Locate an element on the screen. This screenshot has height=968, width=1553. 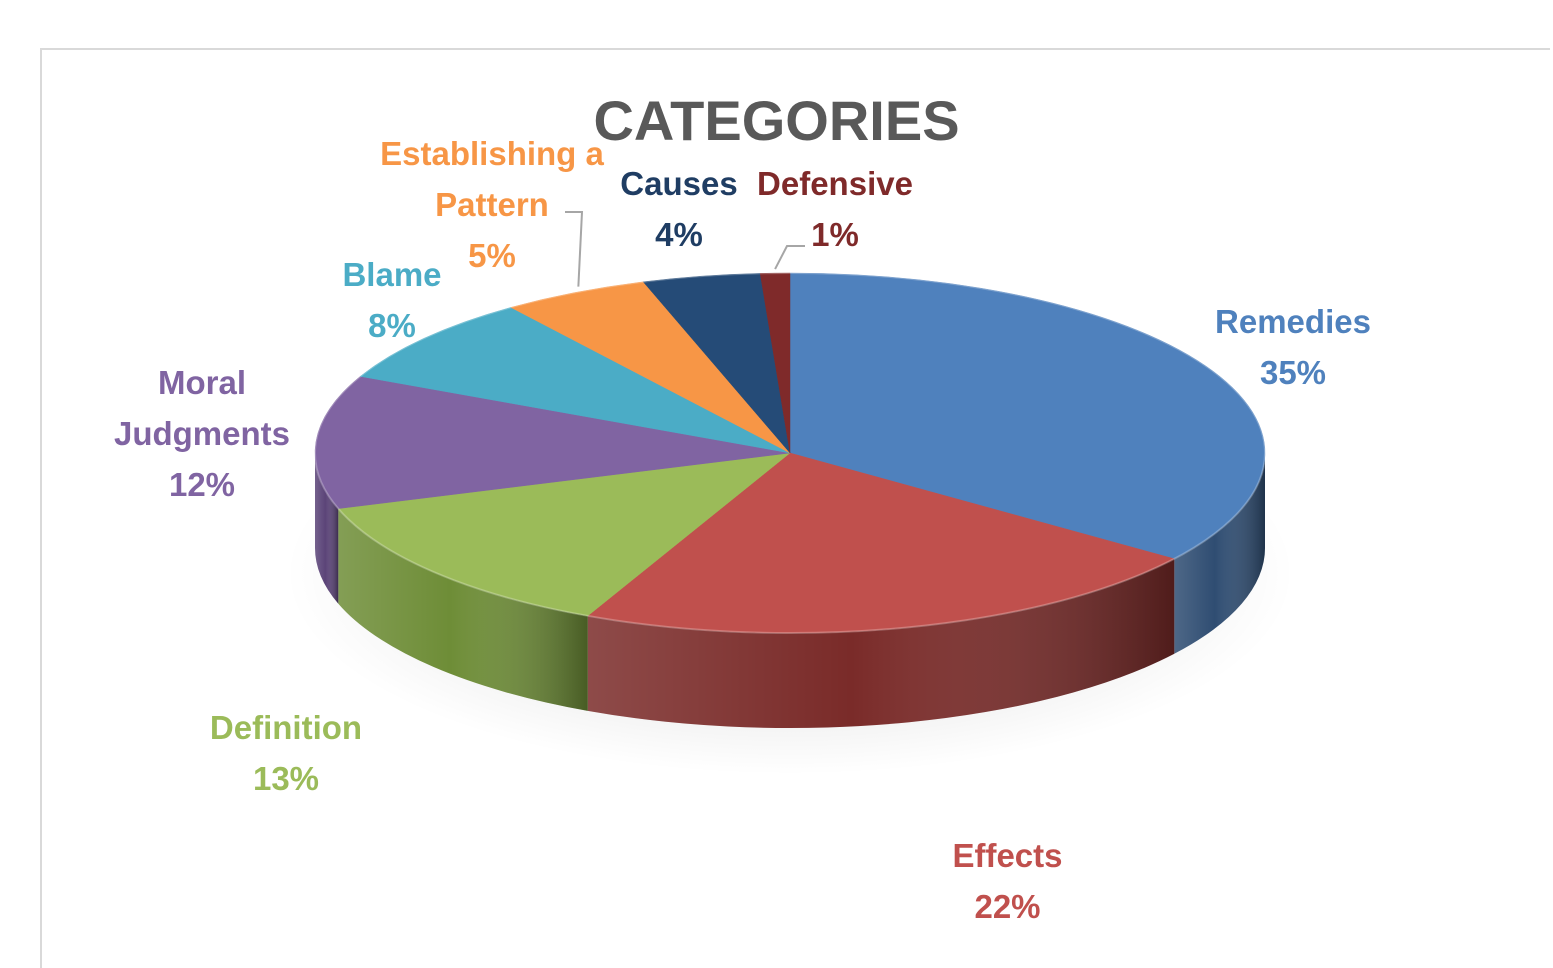
slice-label-moral-judgments: Moral Judgments 12% is located at coordinates (202, 433).